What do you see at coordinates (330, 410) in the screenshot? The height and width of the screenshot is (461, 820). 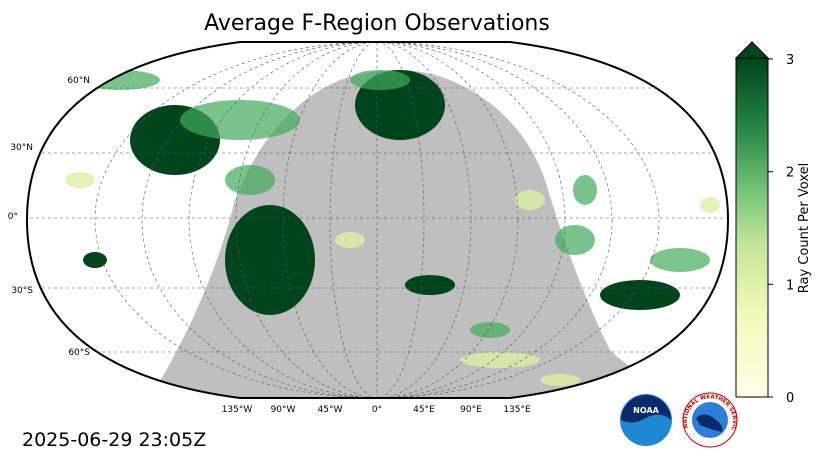 I see `lon-label: 45°W` at bounding box center [330, 410].